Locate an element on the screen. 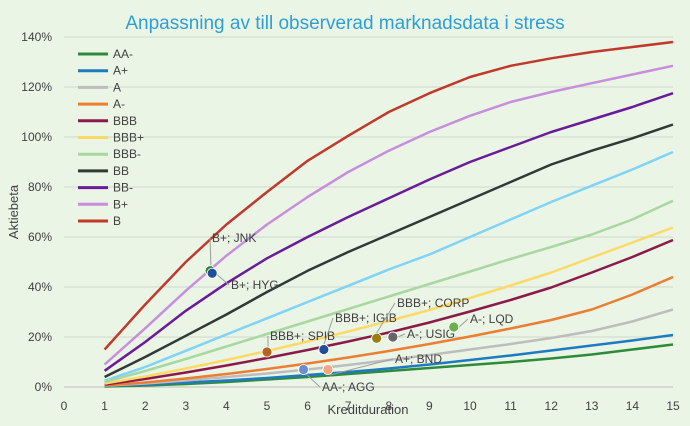  series-line-Aplus is located at coordinates (389, 360).